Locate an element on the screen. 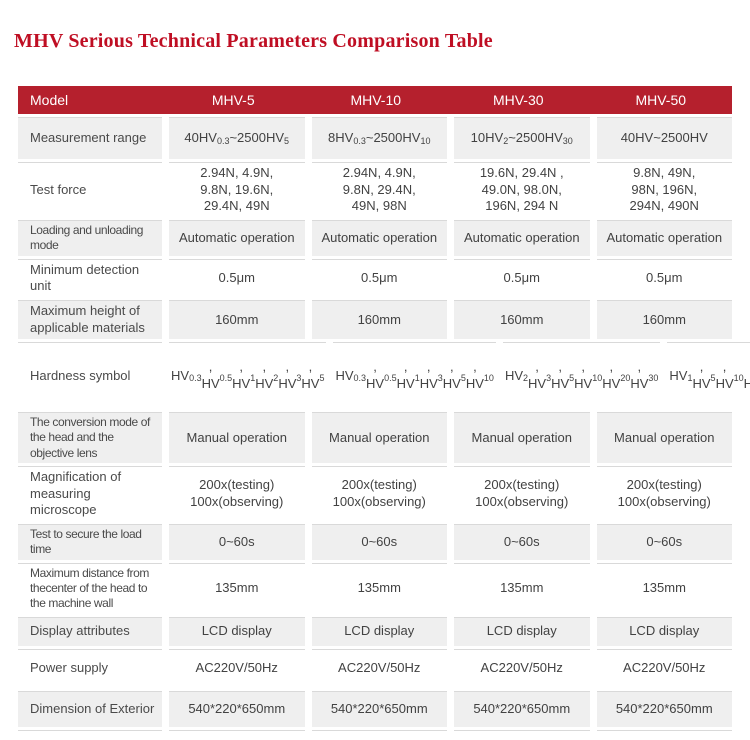 The image size is (750, 740). row-label: Loading and unloading mode is located at coordinates (90, 237).